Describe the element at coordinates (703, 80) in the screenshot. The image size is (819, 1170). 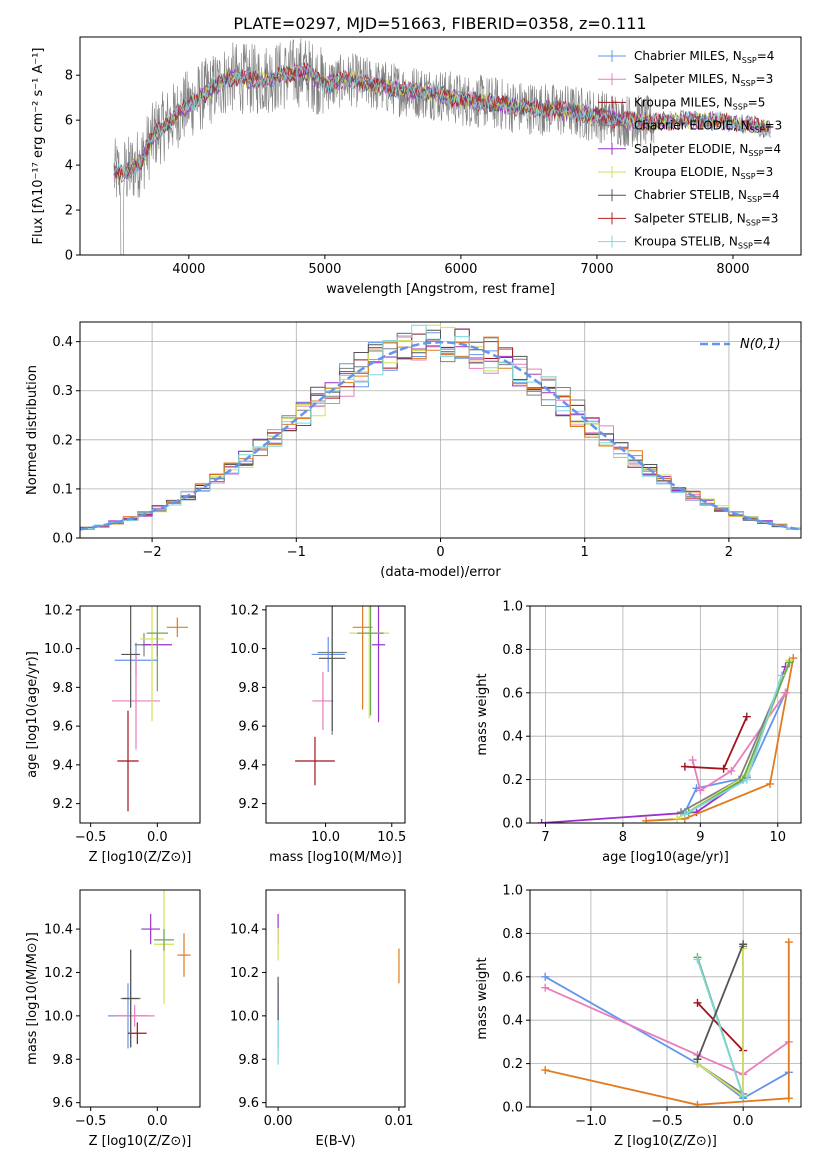
I see `legend-label: Salpeter MILES, NSSP=3` at that location.